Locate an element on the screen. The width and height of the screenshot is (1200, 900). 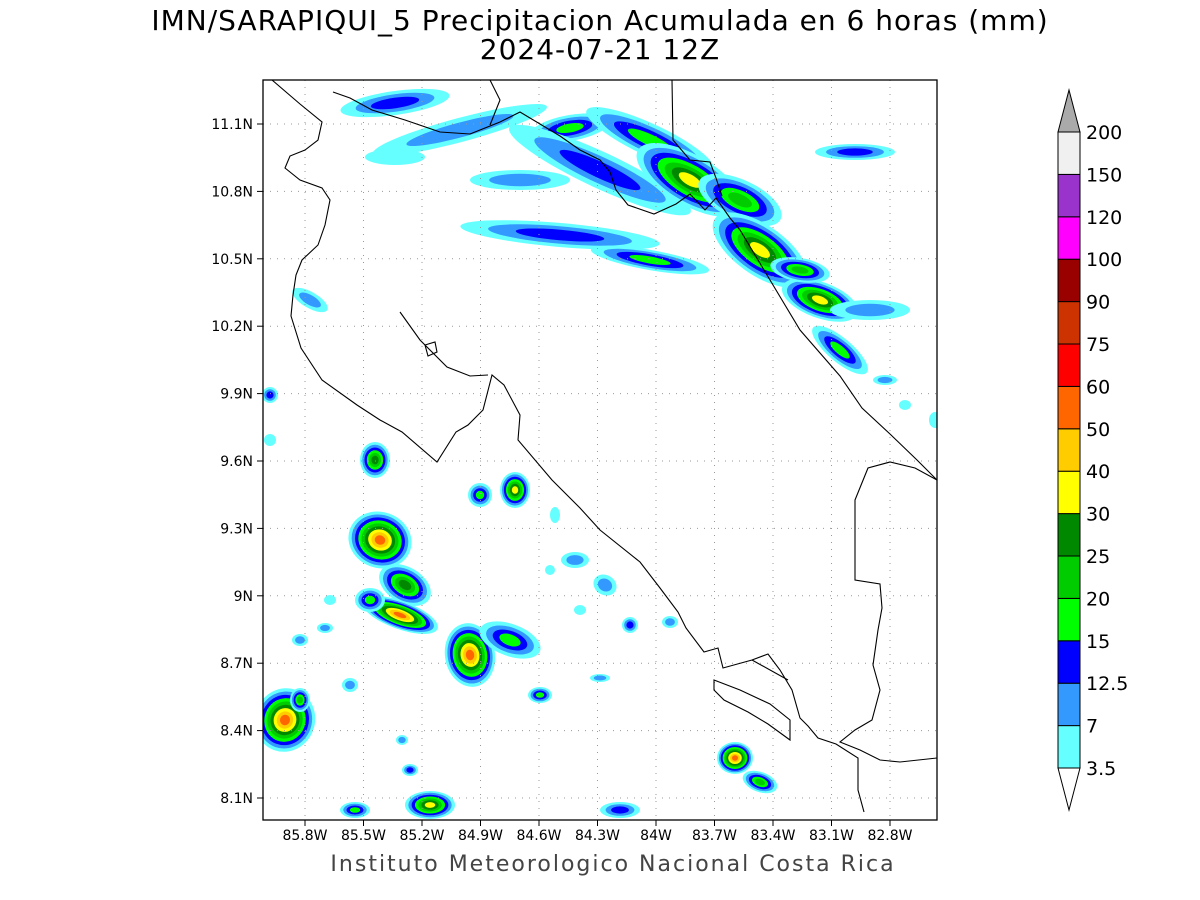
lon-label: 84.3W is located at coordinates (597, 836).